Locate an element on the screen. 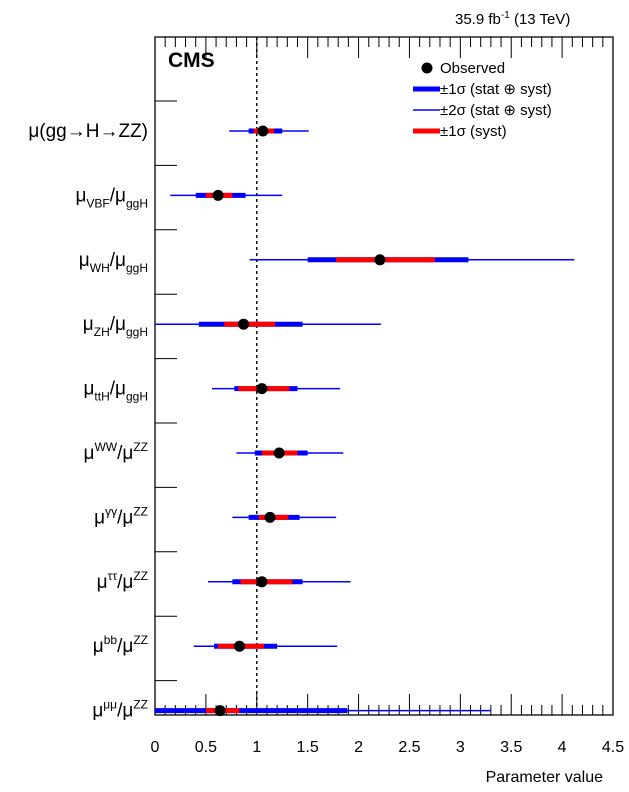  luminosity-label: 35.9 fb-1 (13 TeV) is located at coordinates (512, 19).